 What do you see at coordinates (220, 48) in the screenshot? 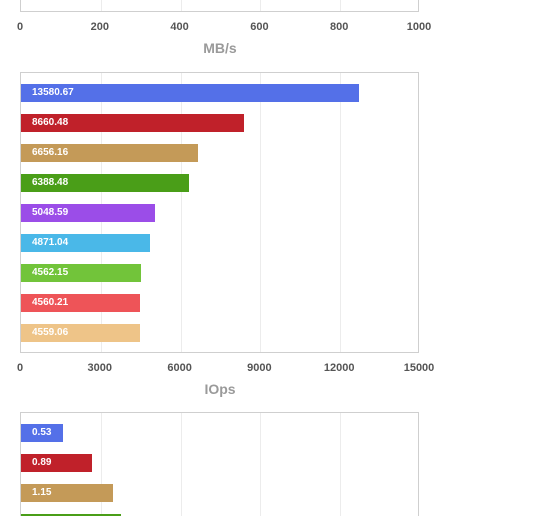
I see `x-axis-title: MB/s` at bounding box center [220, 48].